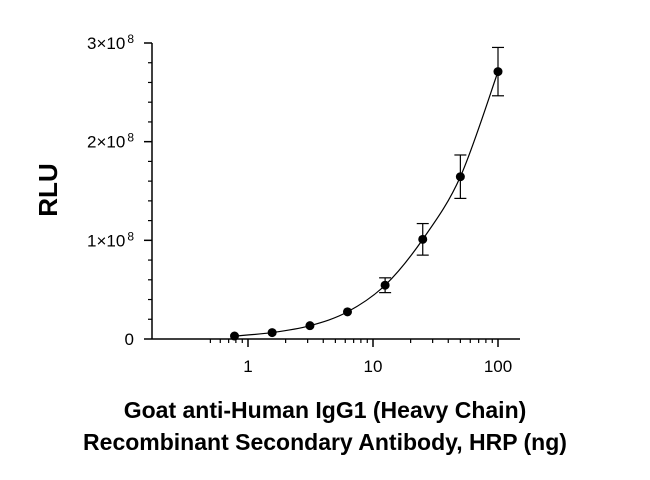 The height and width of the screenshot is (480, 650). Describe the element at coordinates (110, 42) in the screenshot. I see `y-tick-label: 3×10 8` at that location.